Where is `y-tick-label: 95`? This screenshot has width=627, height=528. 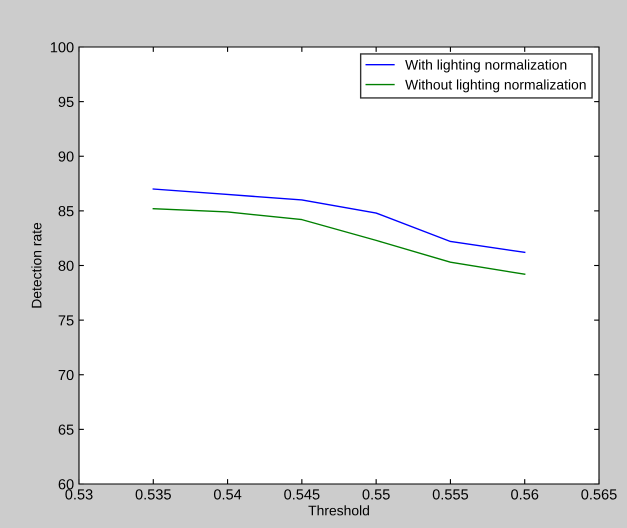
y-tick-label: 95 is located at coordinates (66, 102).